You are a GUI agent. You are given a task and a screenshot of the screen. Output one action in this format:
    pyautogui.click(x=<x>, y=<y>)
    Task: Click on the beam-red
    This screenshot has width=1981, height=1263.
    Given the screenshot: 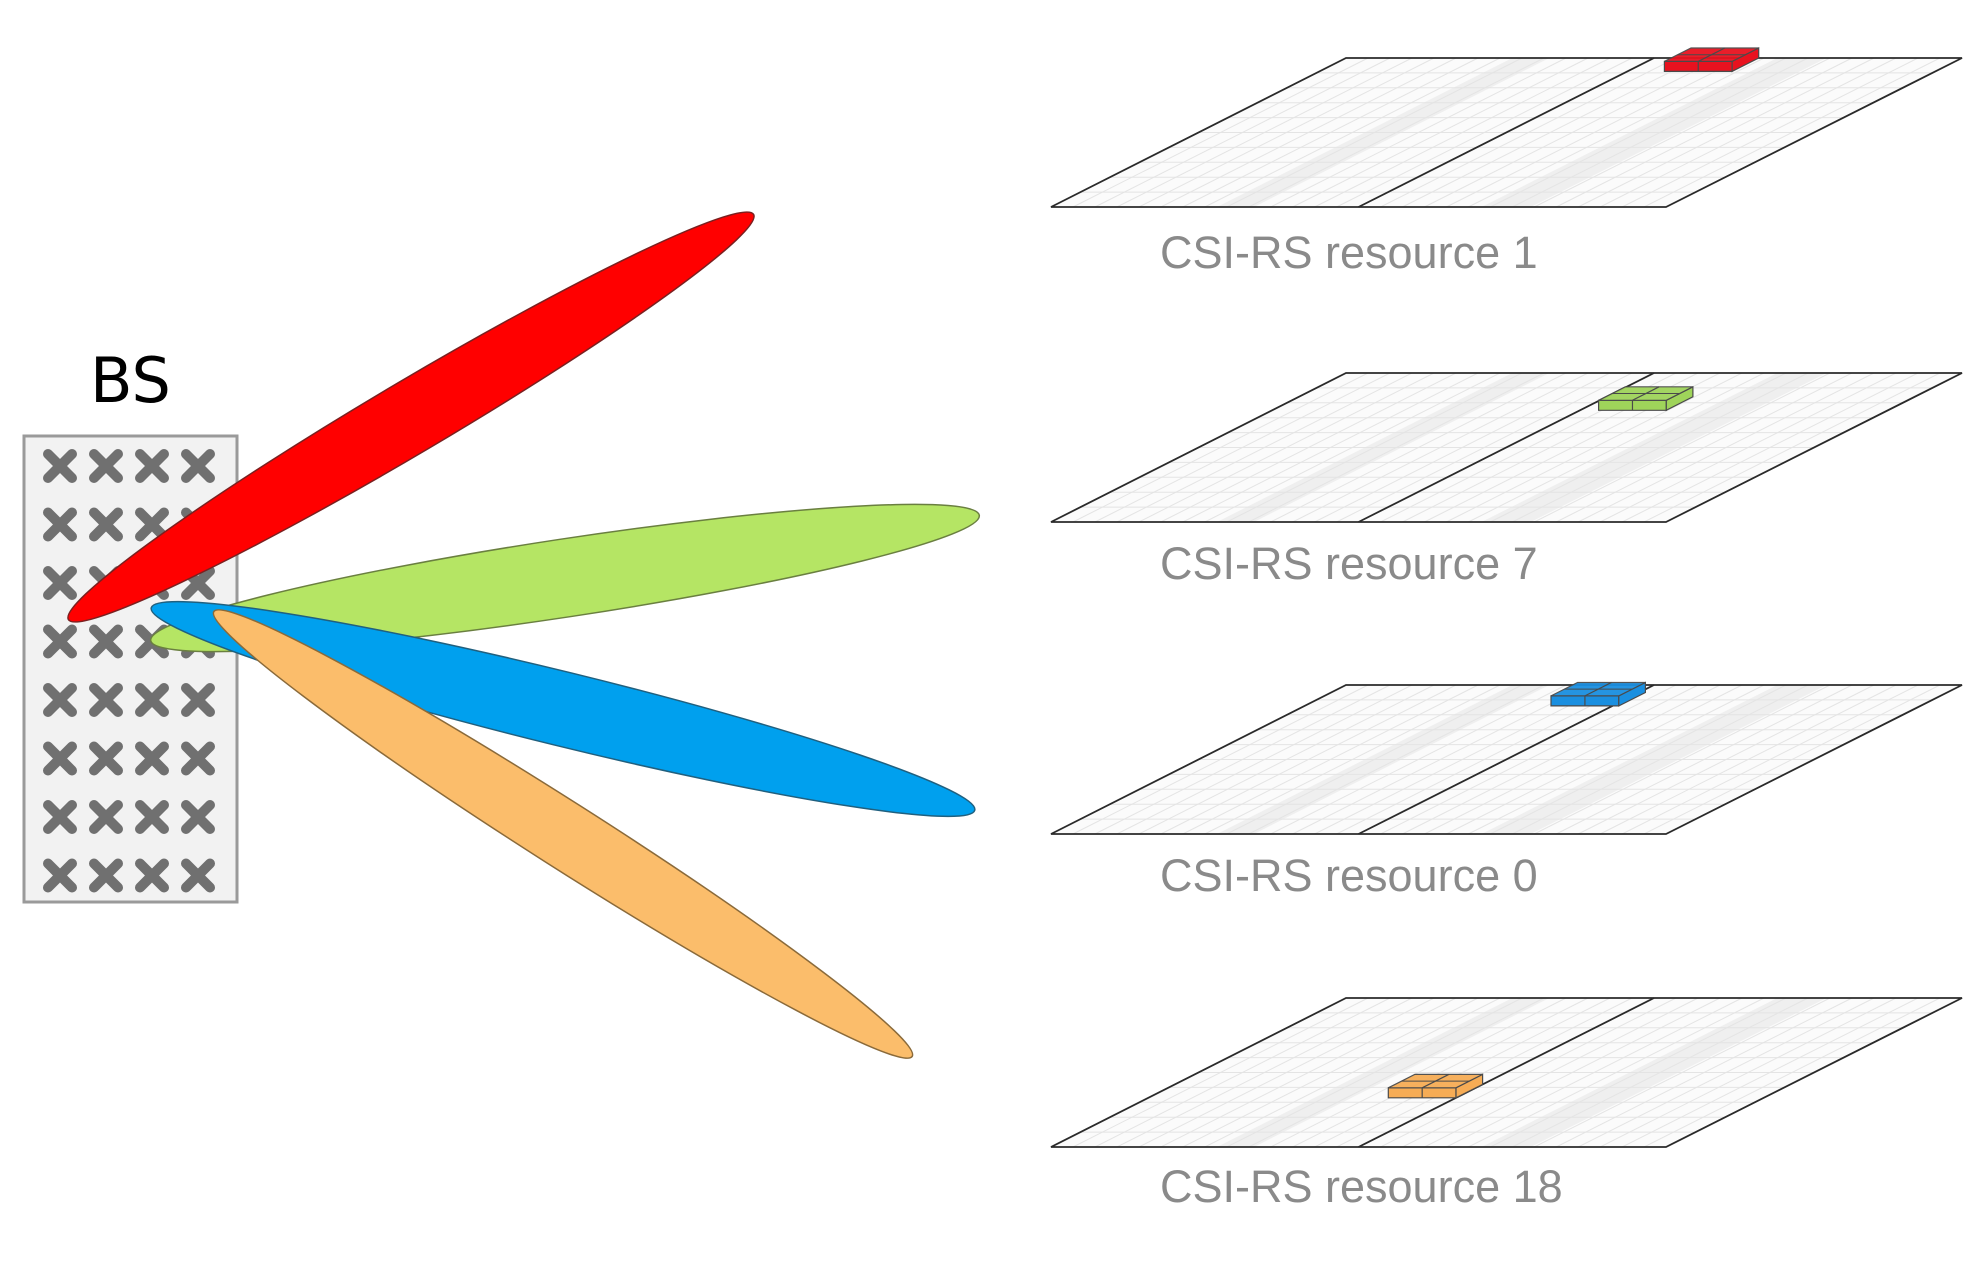 What is the action you would take?
    pyautogui.click(x=411, y=417)
    